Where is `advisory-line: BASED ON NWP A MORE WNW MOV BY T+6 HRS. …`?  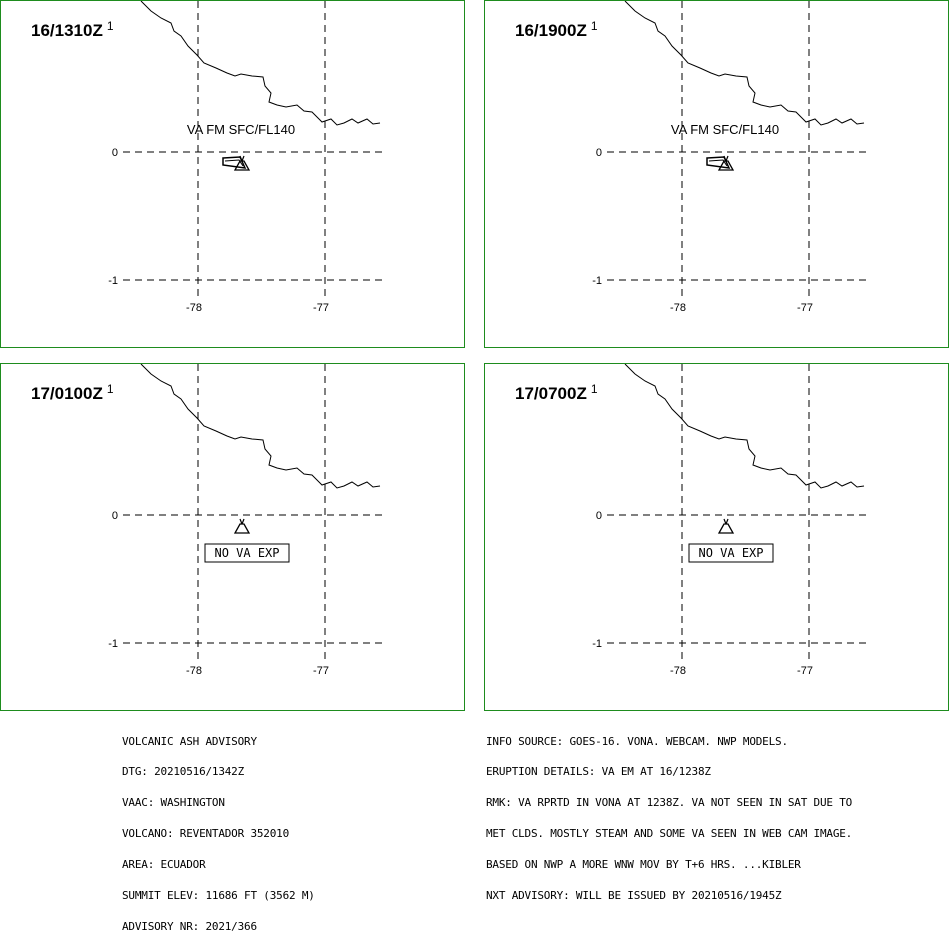 advisory-line: BASED ON NWP A MORE WNW MOV BY T+6 HRS. … is located at coordinates (643, 865).